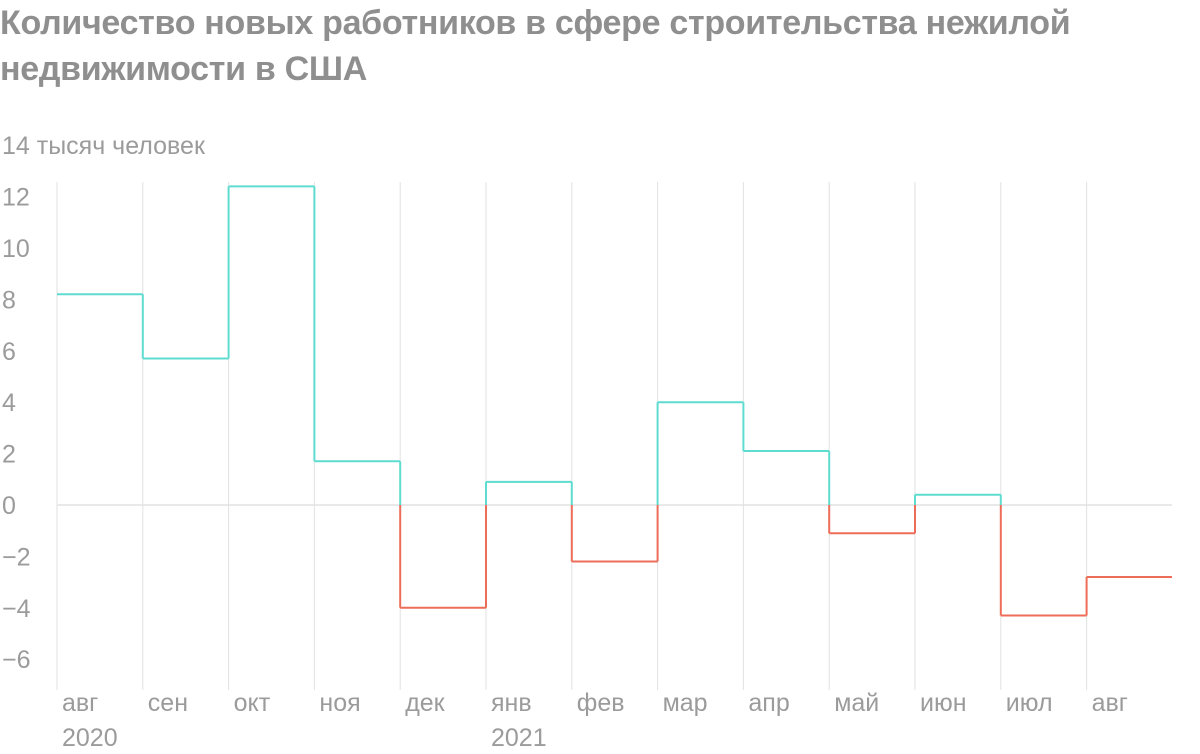  I want to click on x-year-label: 2021, so click(519, 738).